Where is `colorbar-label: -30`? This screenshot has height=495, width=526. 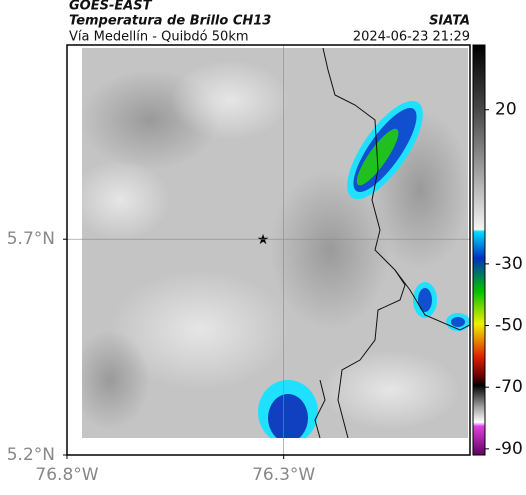
colorbar-label: -30 is located at coordinates (509, 264).